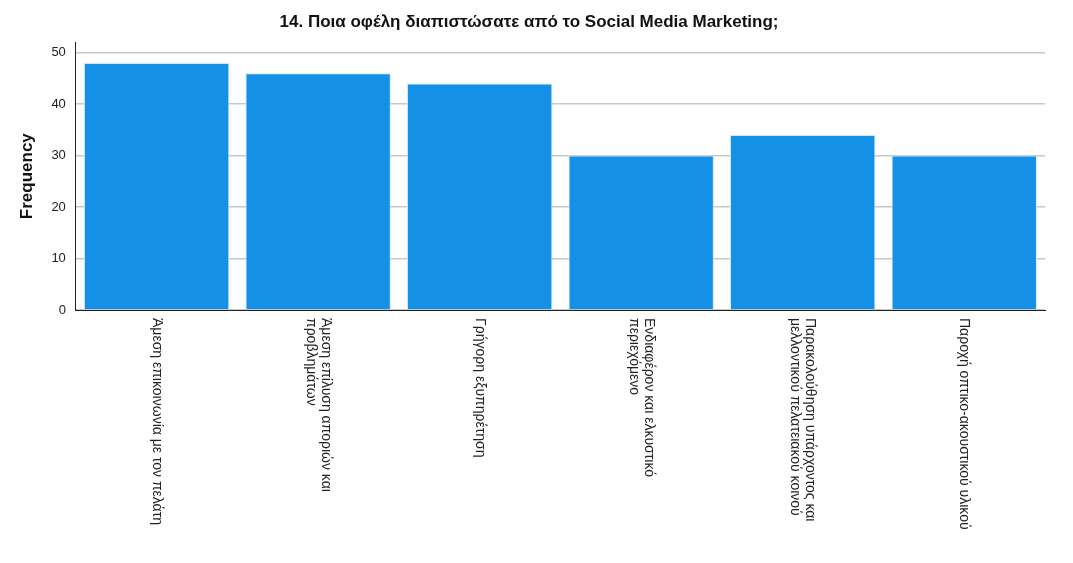  I want to click on chart-title: 14. Ποια οφέλη διαπιστώσατε από το Social Media Marketing;, so click(529, 21).